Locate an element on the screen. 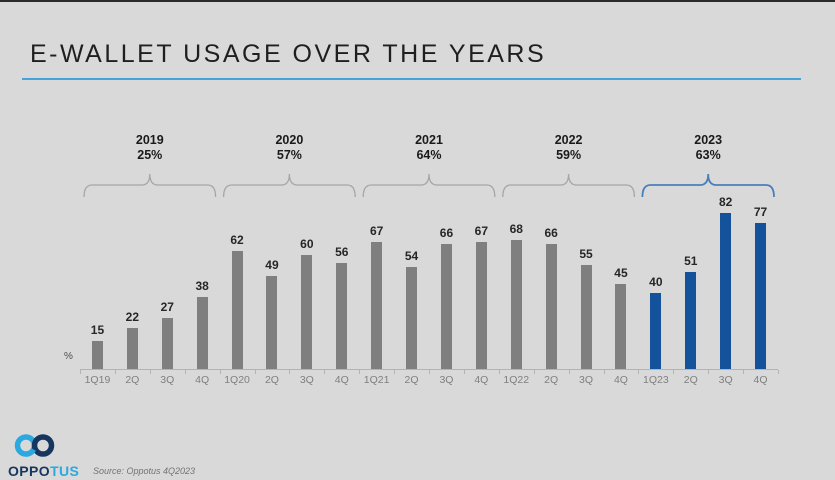  bar-value-label: 40 is located at coordinates (656, 282).